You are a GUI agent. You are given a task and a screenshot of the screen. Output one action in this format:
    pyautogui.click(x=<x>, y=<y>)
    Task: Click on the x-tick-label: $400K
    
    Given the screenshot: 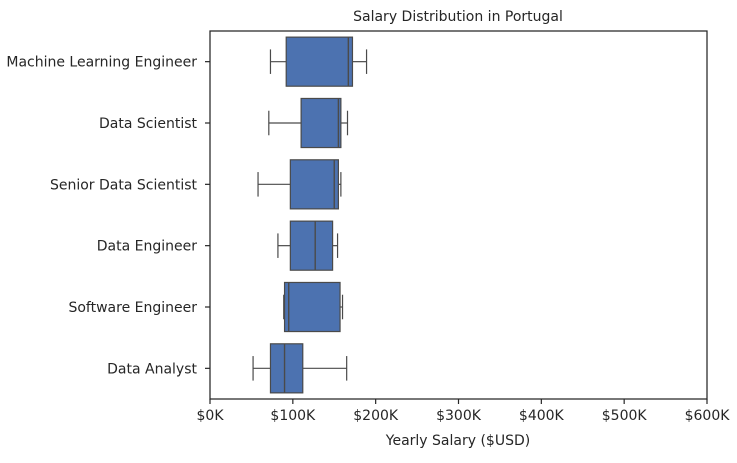 What is the action you would take?
    pyautogui.click(x=542, y=416)
    